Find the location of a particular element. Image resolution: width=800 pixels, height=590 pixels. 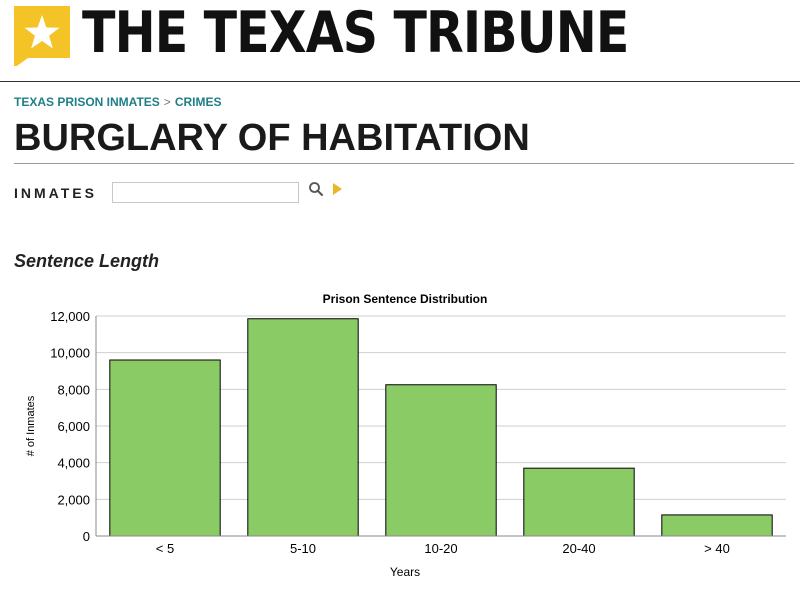

y-tick-label: 2,000 is located at coordinates (73, 499).